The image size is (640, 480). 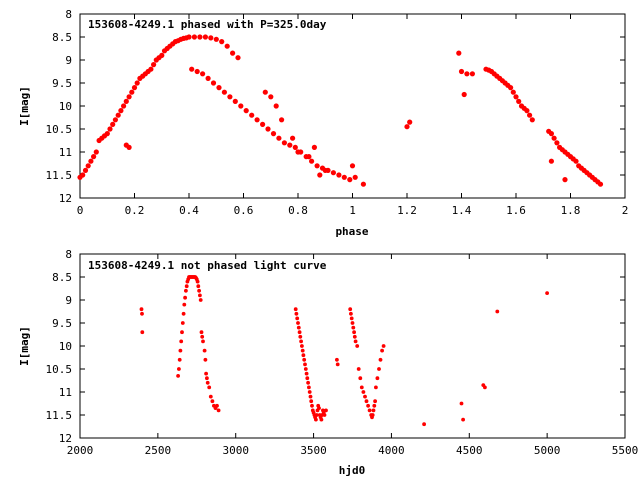 I want to click on x-tick-label: 0.2, so click(x=135, y=210).